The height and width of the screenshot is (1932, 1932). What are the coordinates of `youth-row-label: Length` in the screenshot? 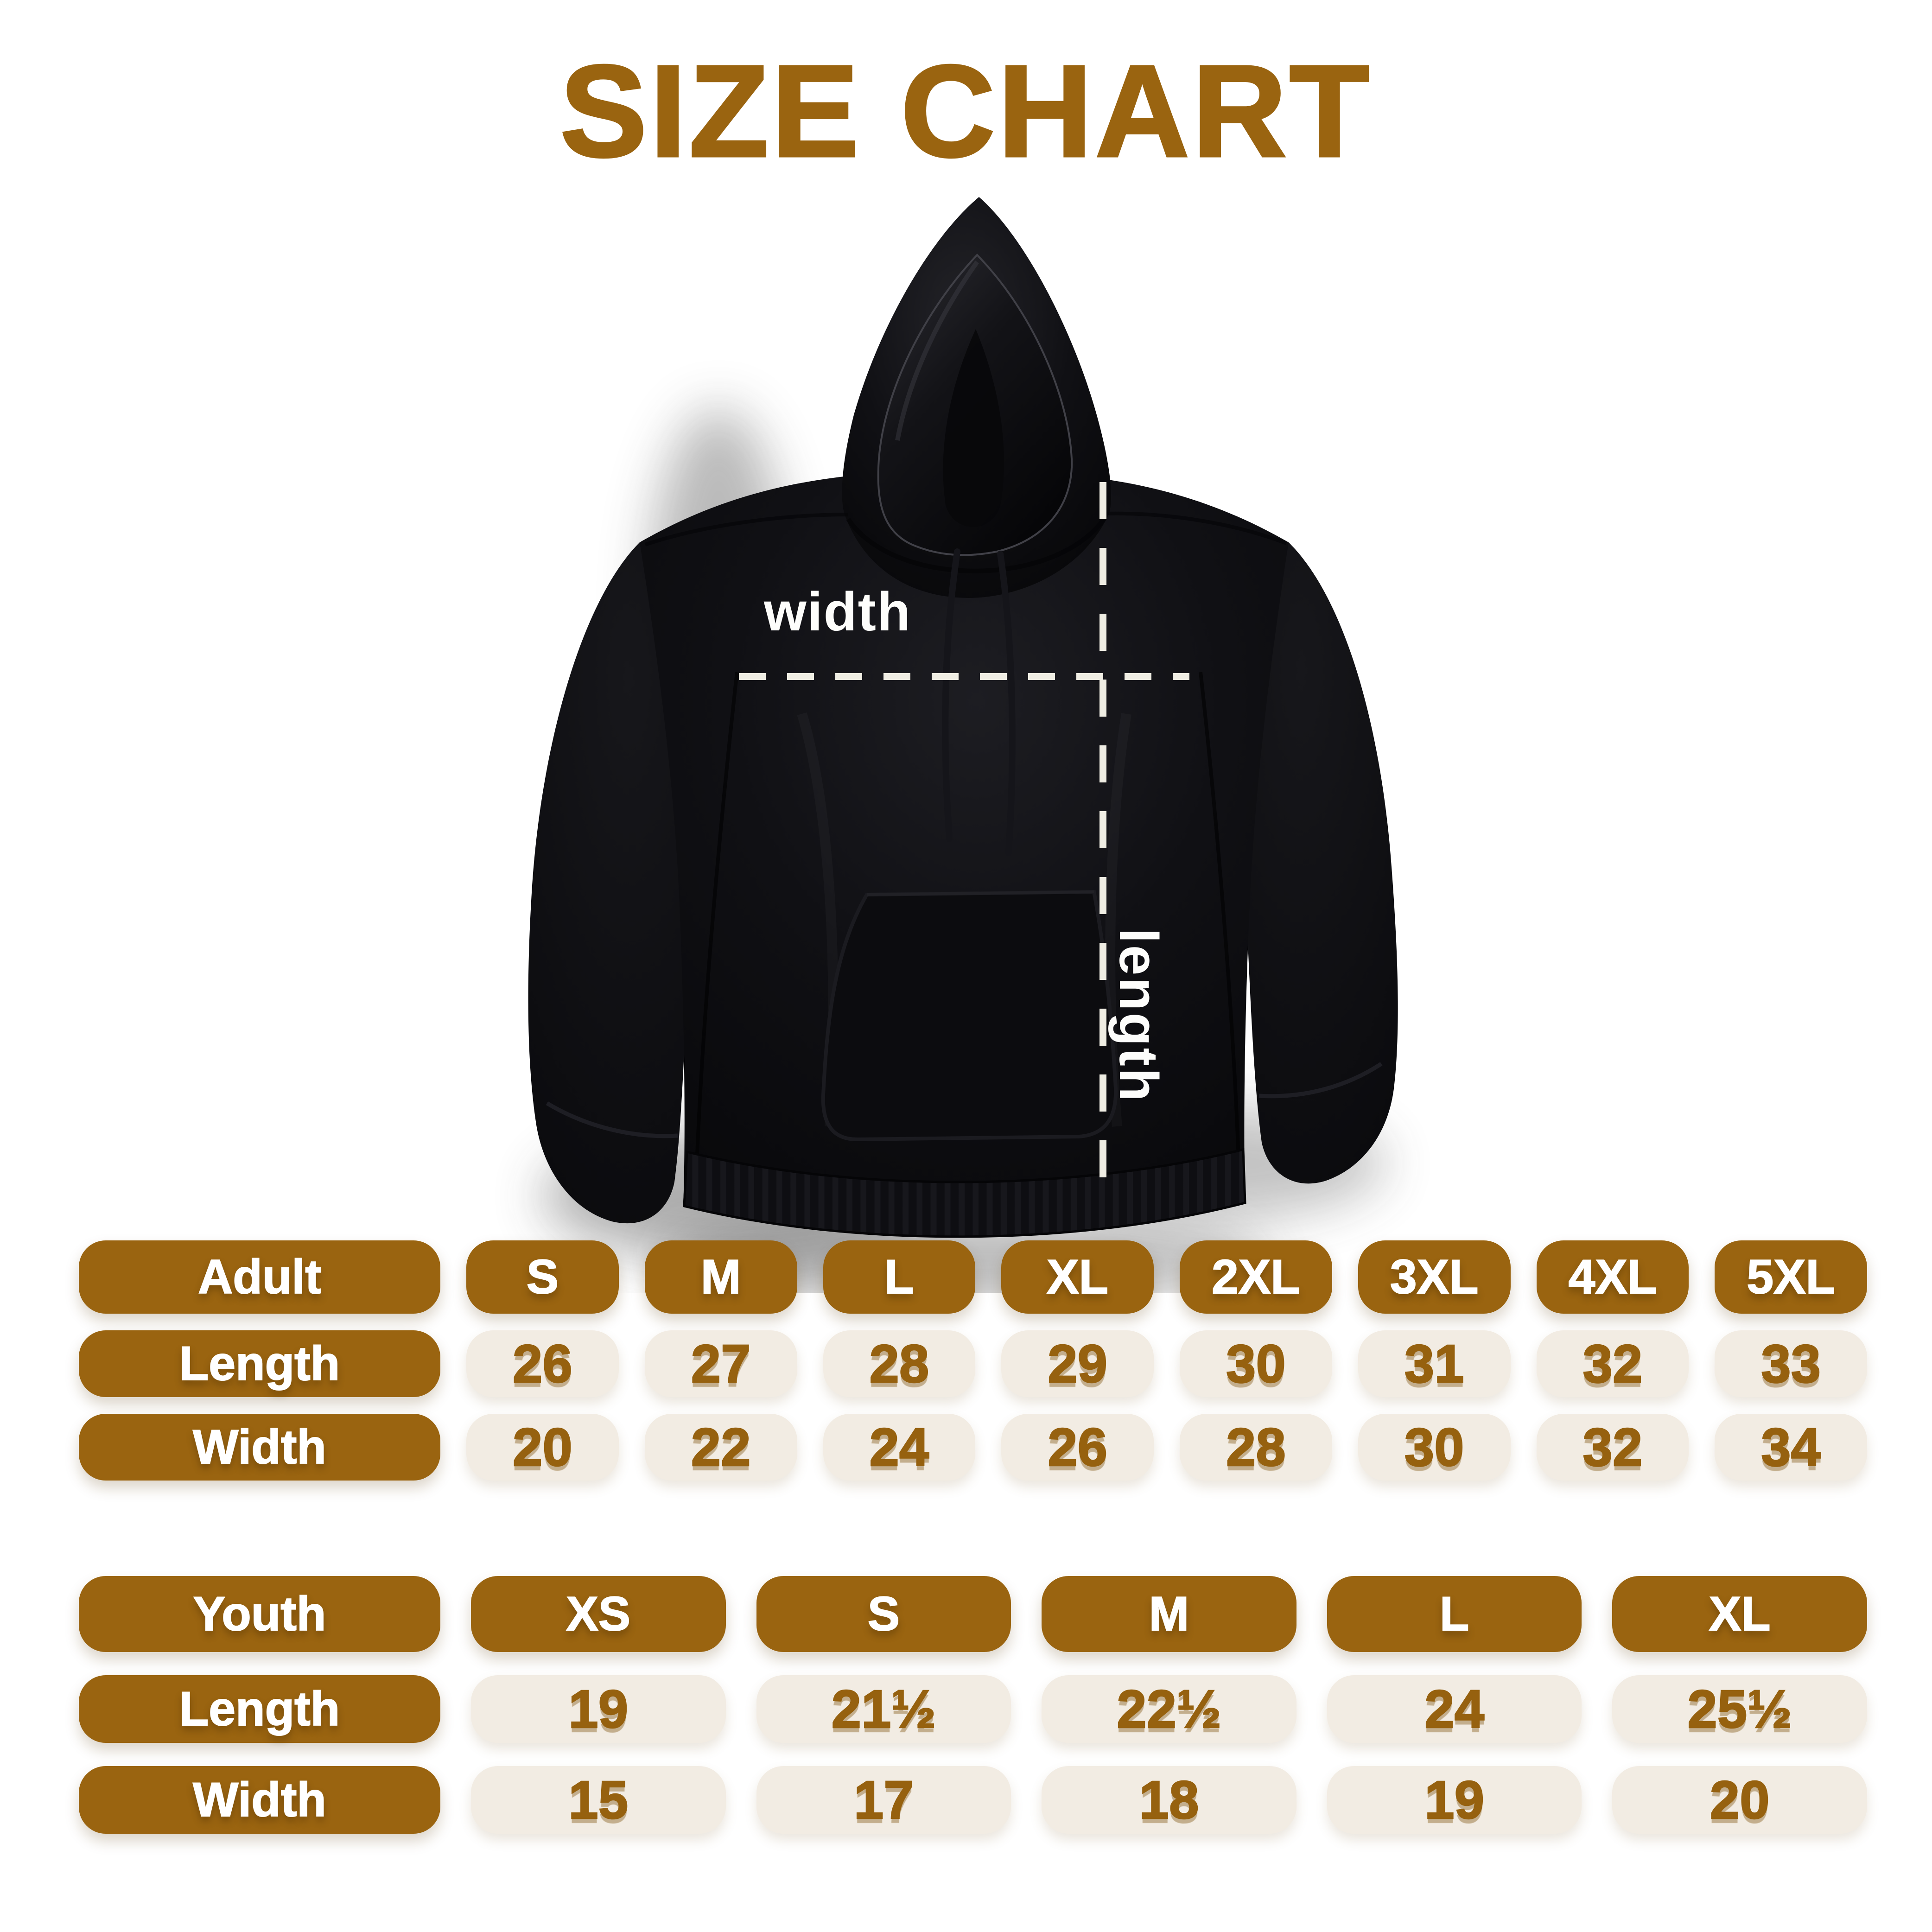 It's located at (259, 1709).